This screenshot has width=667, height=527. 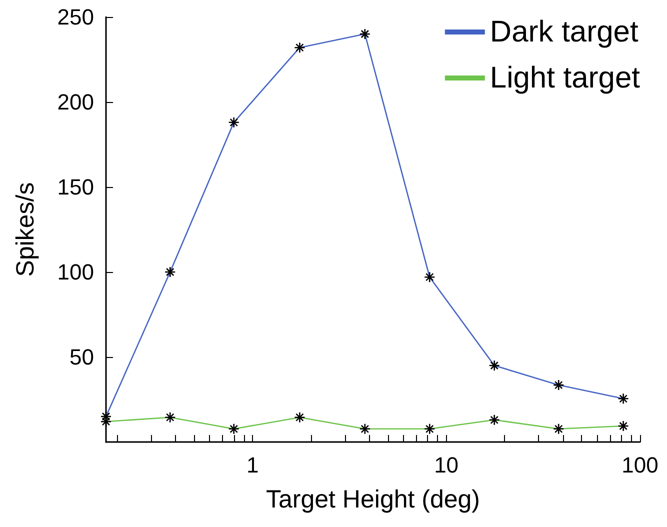 What do you see at coordinates (75, 272) in the screenshot?
I see `y-tick-label: 100` at bounding box center [75, 272].